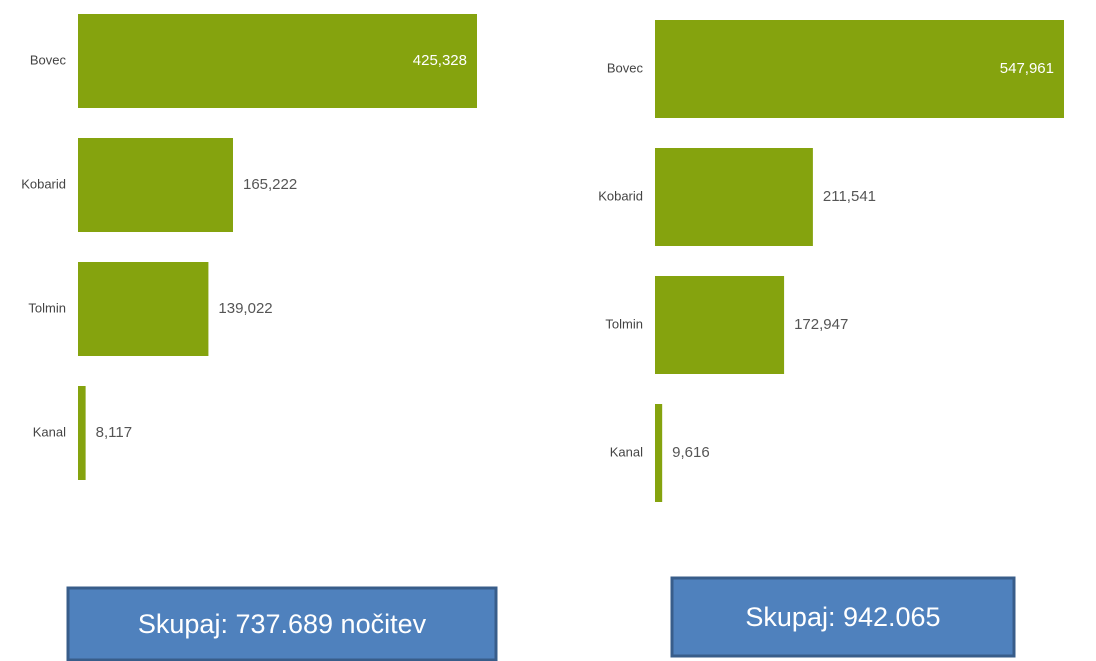 The image size is (1096, 661). I want to click on value-label: 425,328, so click(440, 60).